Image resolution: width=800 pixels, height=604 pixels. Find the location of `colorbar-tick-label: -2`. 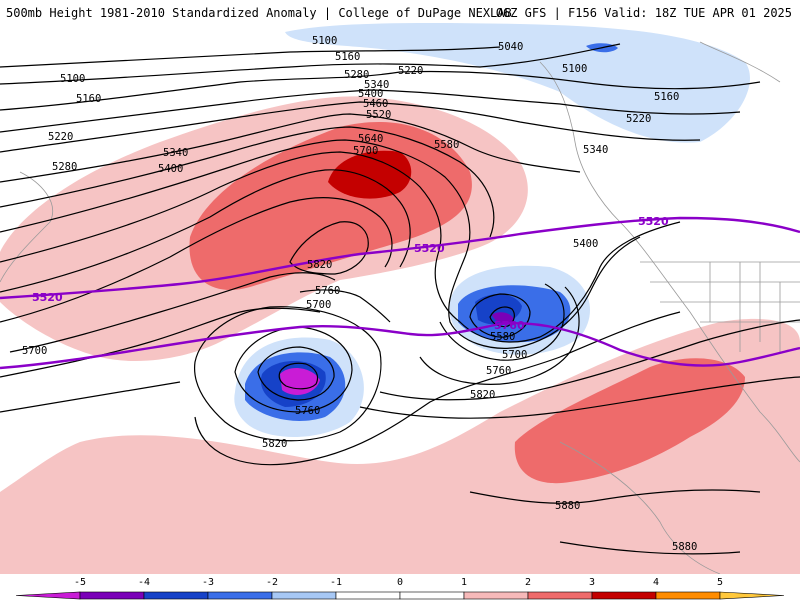

colorbar-tick-label: -2 is located at coordinates (272, 582).